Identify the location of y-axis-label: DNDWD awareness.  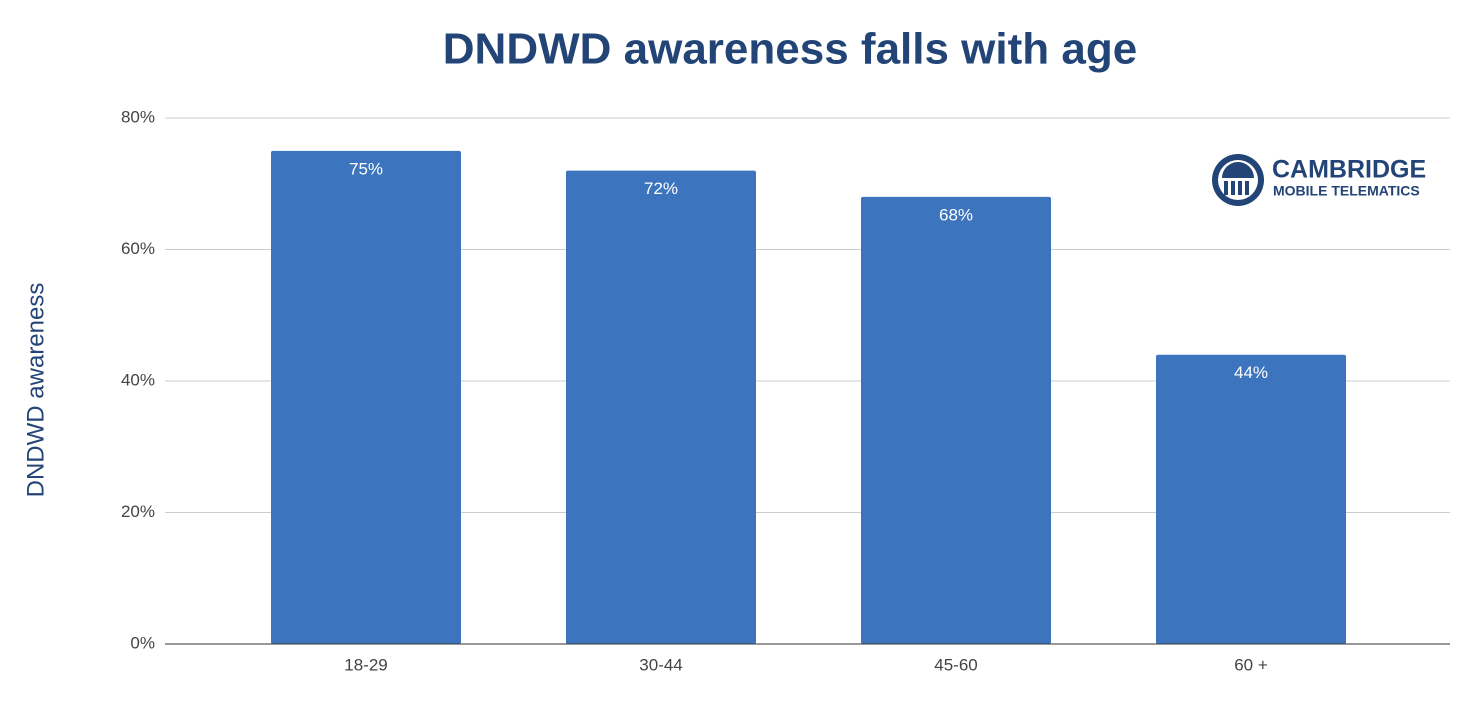
(35, 390).